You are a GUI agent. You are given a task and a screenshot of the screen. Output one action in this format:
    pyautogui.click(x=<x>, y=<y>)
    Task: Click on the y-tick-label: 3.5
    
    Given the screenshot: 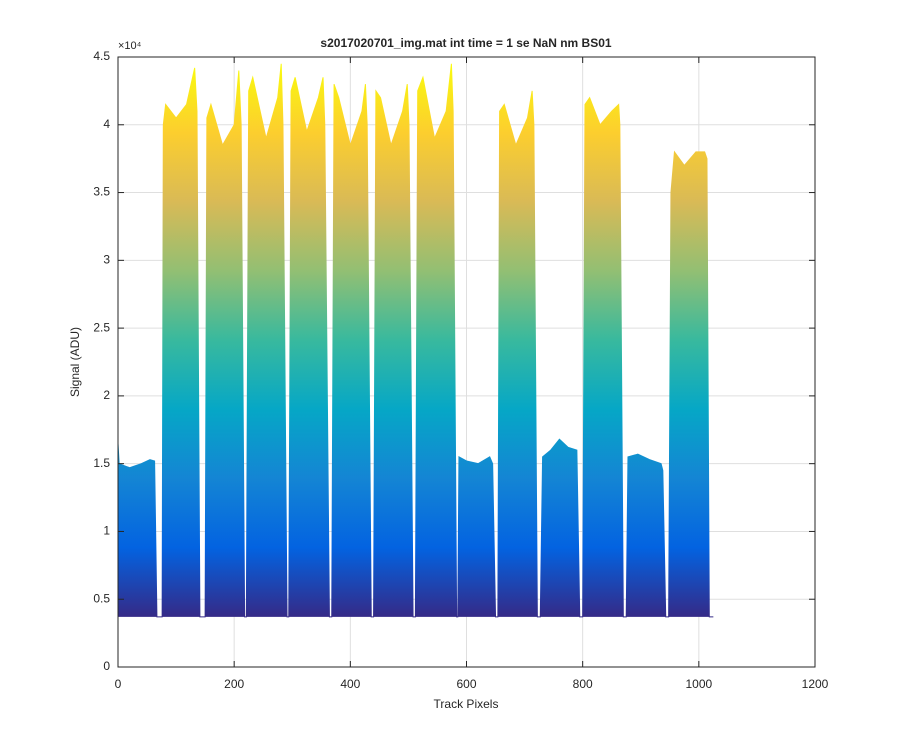 What is the action you would take?
    pyautogui.click(x=101, y=192)
    